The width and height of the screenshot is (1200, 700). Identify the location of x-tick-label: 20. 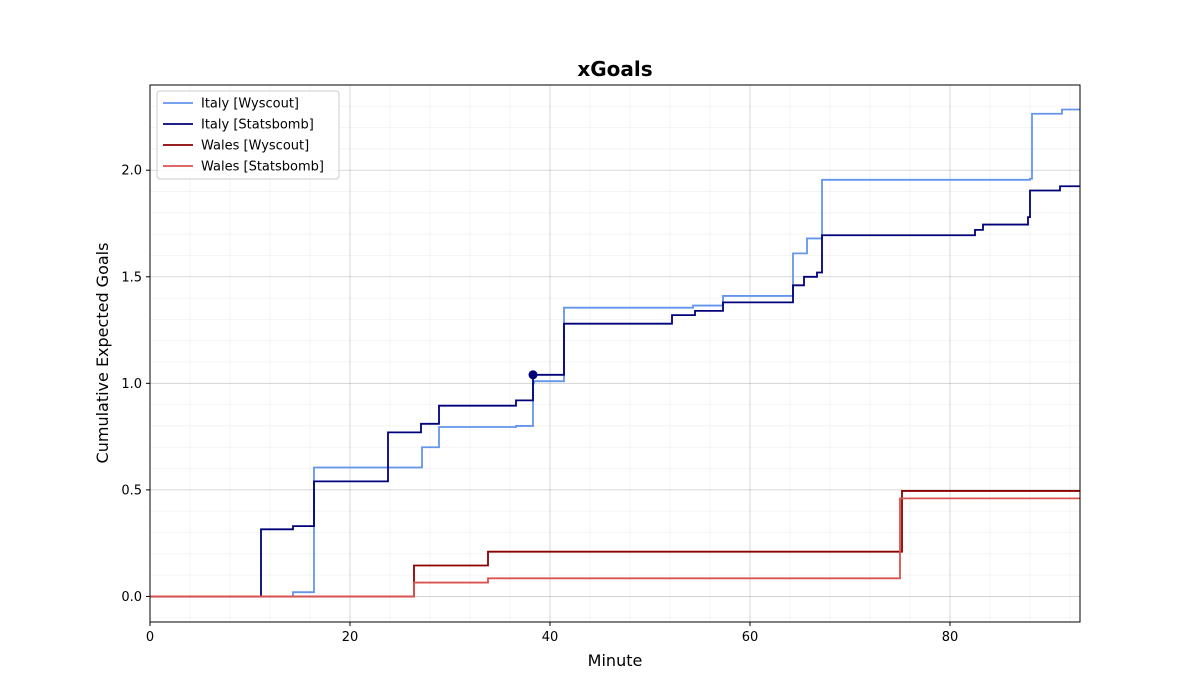
(350, 637).